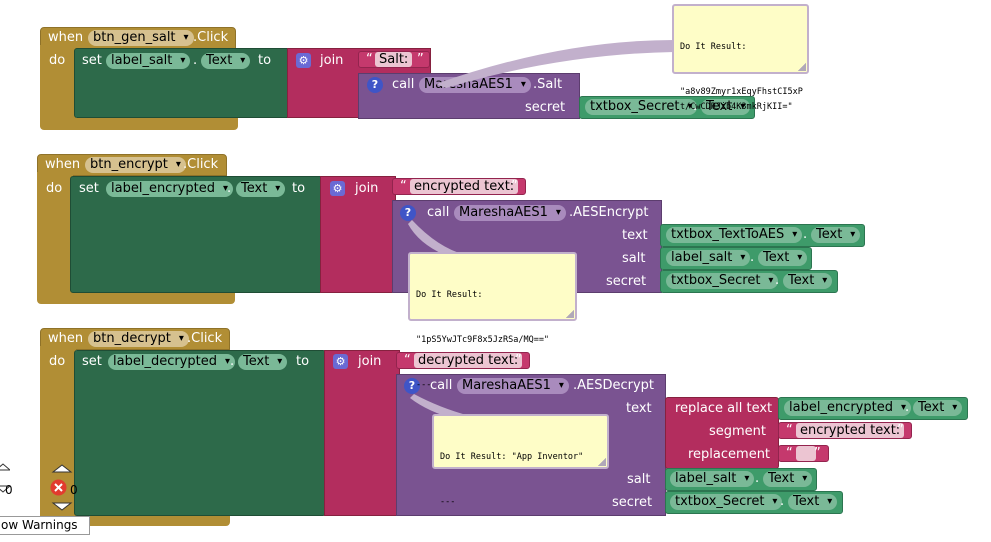  Describe the element at coordinates (141, 38) in the screenshot. I see `component-dropdown: btn_gen_salt` at that location.